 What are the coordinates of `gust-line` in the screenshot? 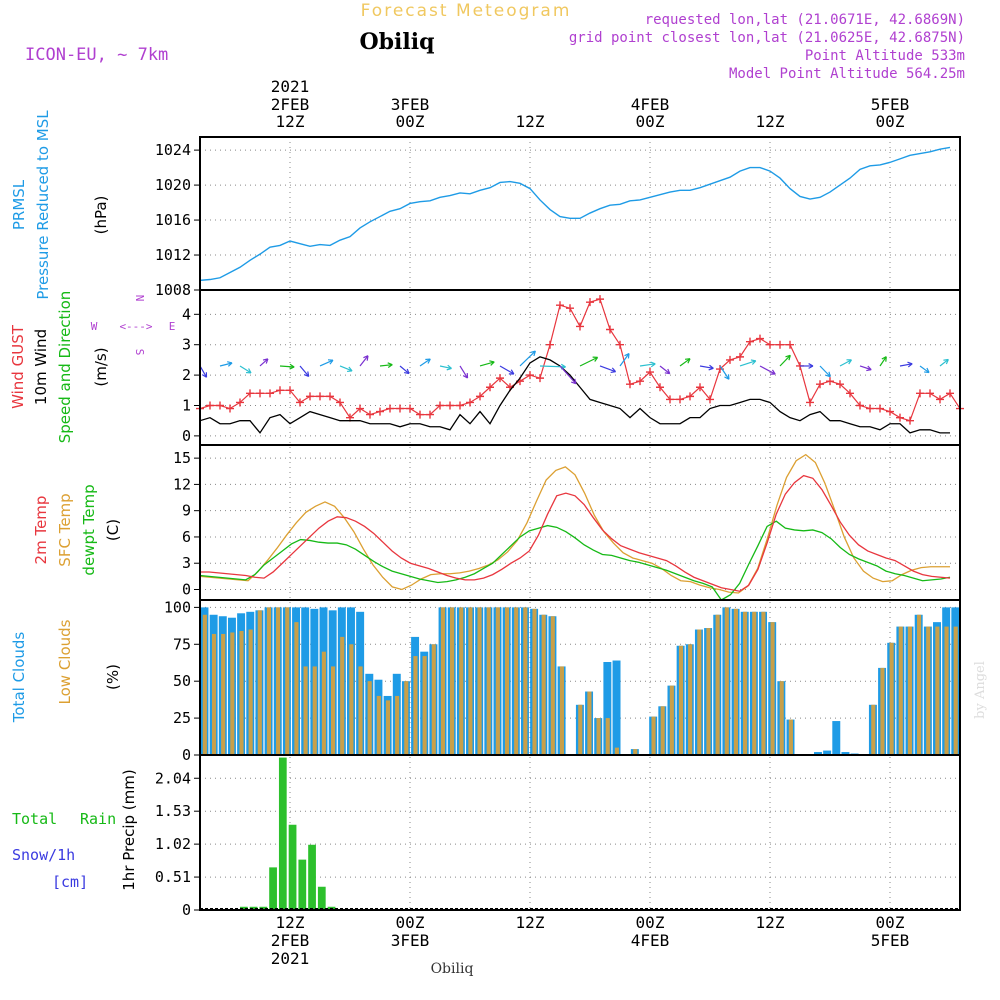 It's located at (580, 360).